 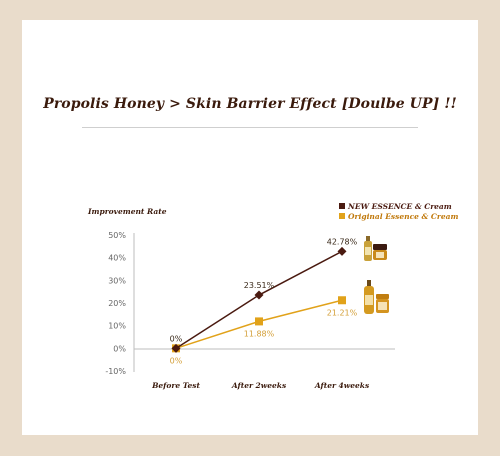 I want to click on original-products-illustration, so click(x=376, y=297).